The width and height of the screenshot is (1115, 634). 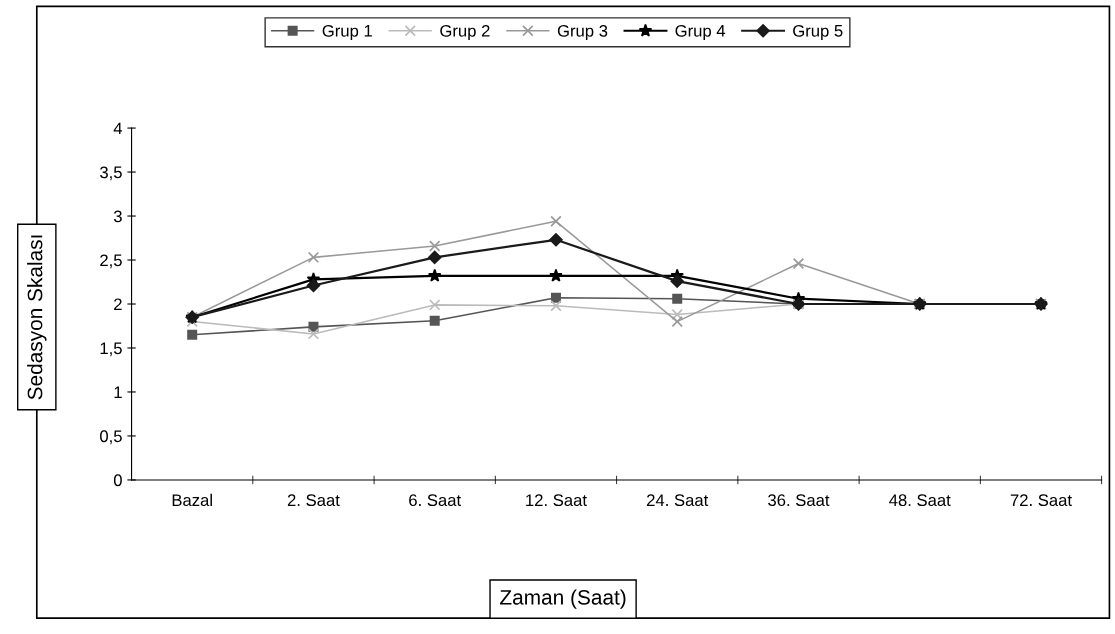 What do you see at coordinates (465, 32) in the screenshot?
I see `legend-label: Grup 2` at bounding box center [465, 32].